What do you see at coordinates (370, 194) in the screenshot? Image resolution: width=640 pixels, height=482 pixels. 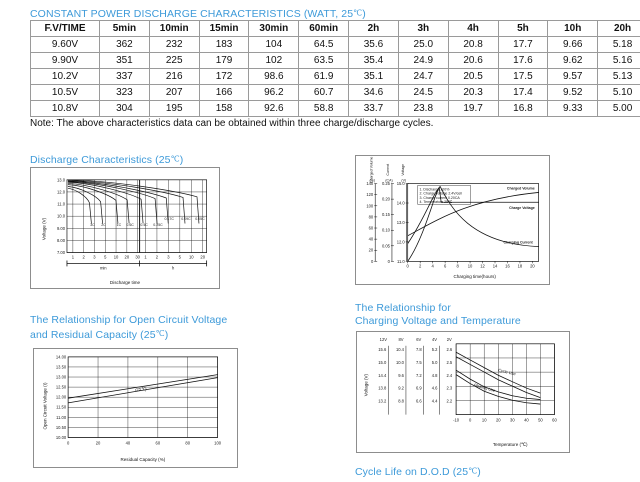 I see `charging-ytick: 120` at bounding box center [370, 194].